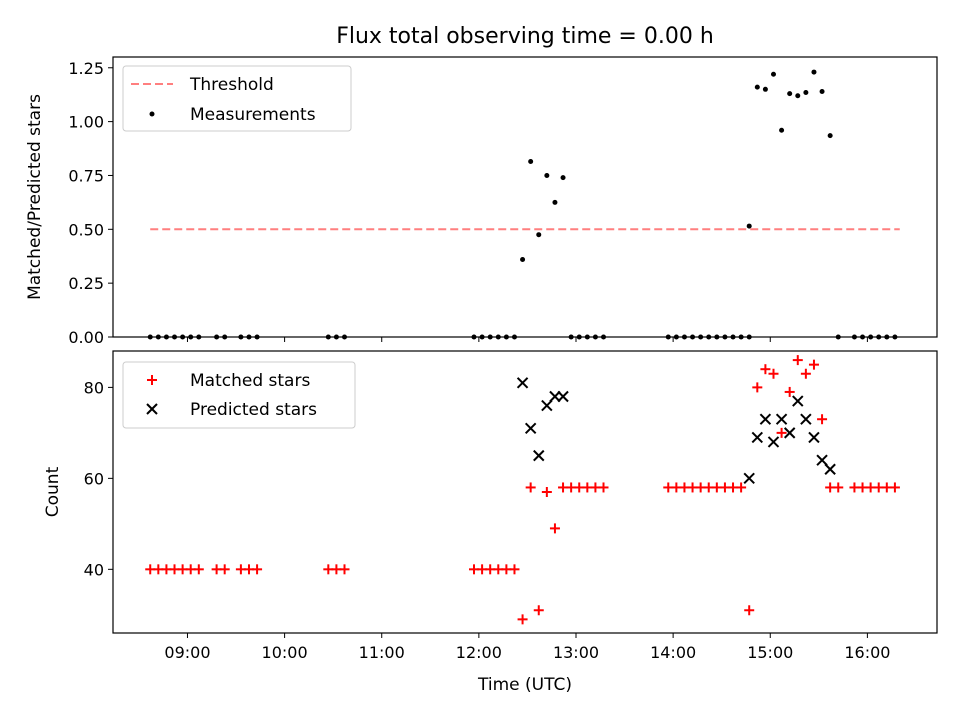  I want to click on matched-legend-swatch, so click(152, 380).